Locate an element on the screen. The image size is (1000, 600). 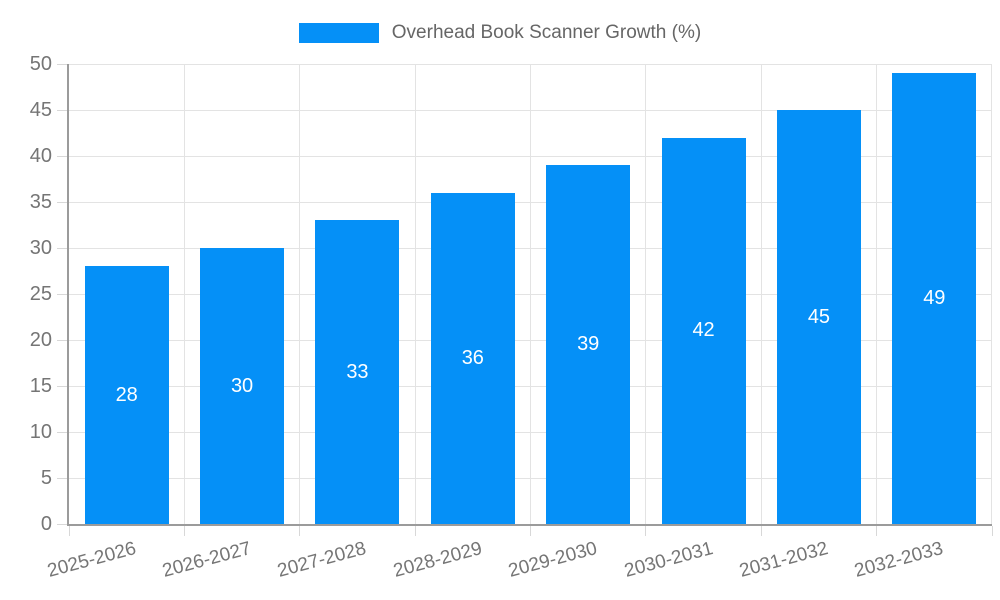
x-axis-label: 2029-2030 is located at coordinates (553, 560).